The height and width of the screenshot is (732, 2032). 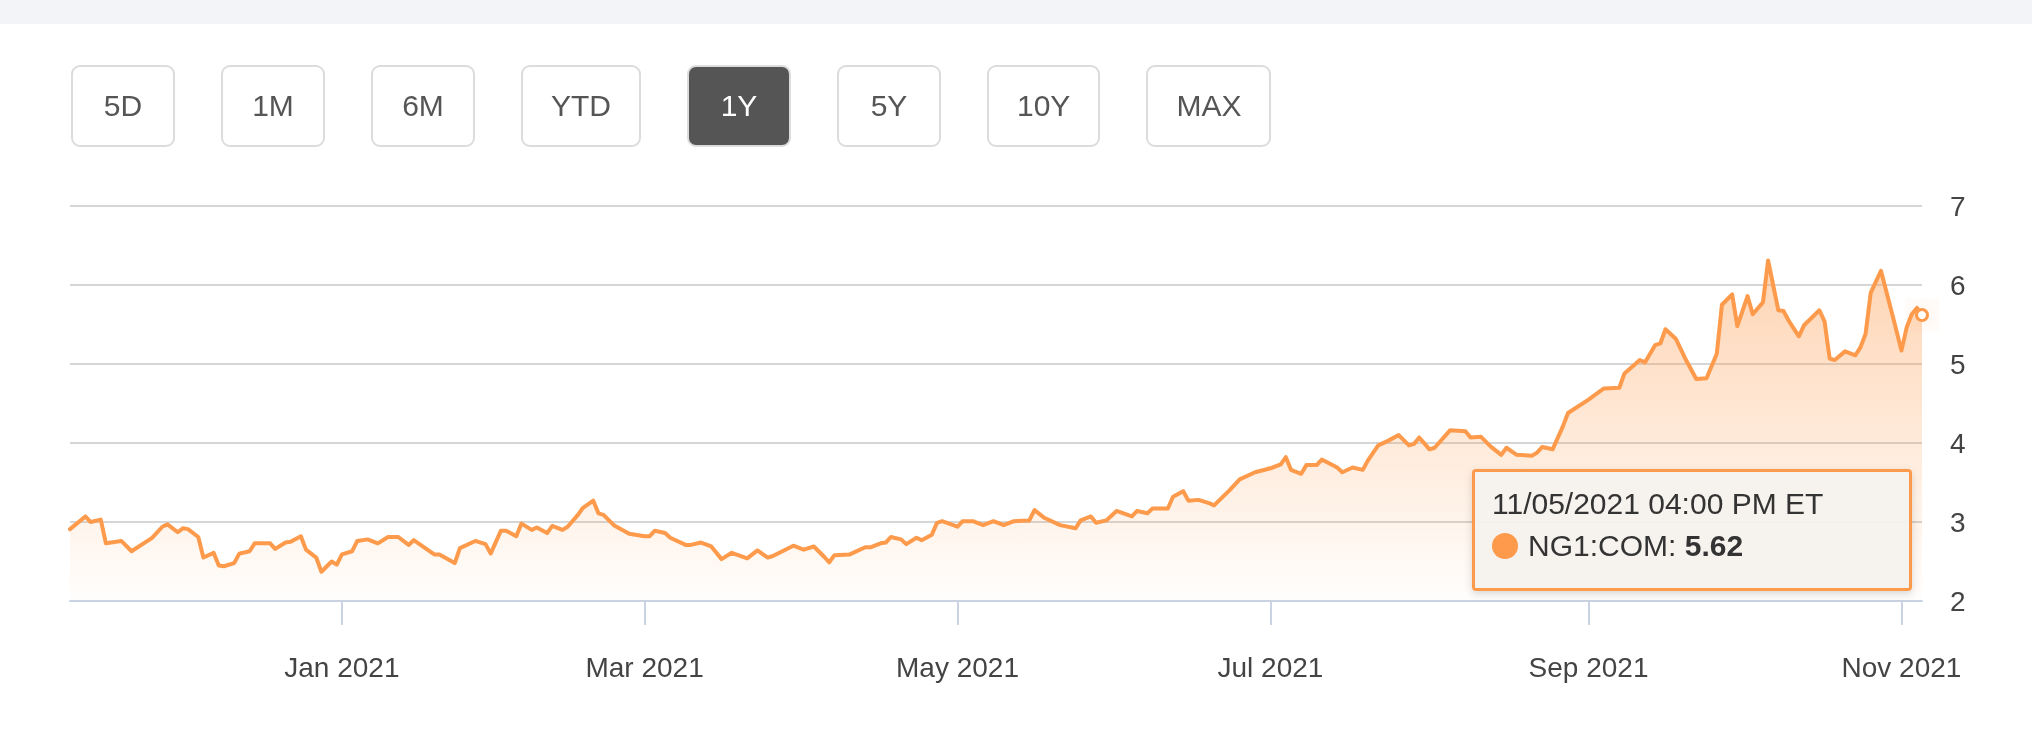 I want to click on text: MAX, so click(x=1209, y=106).